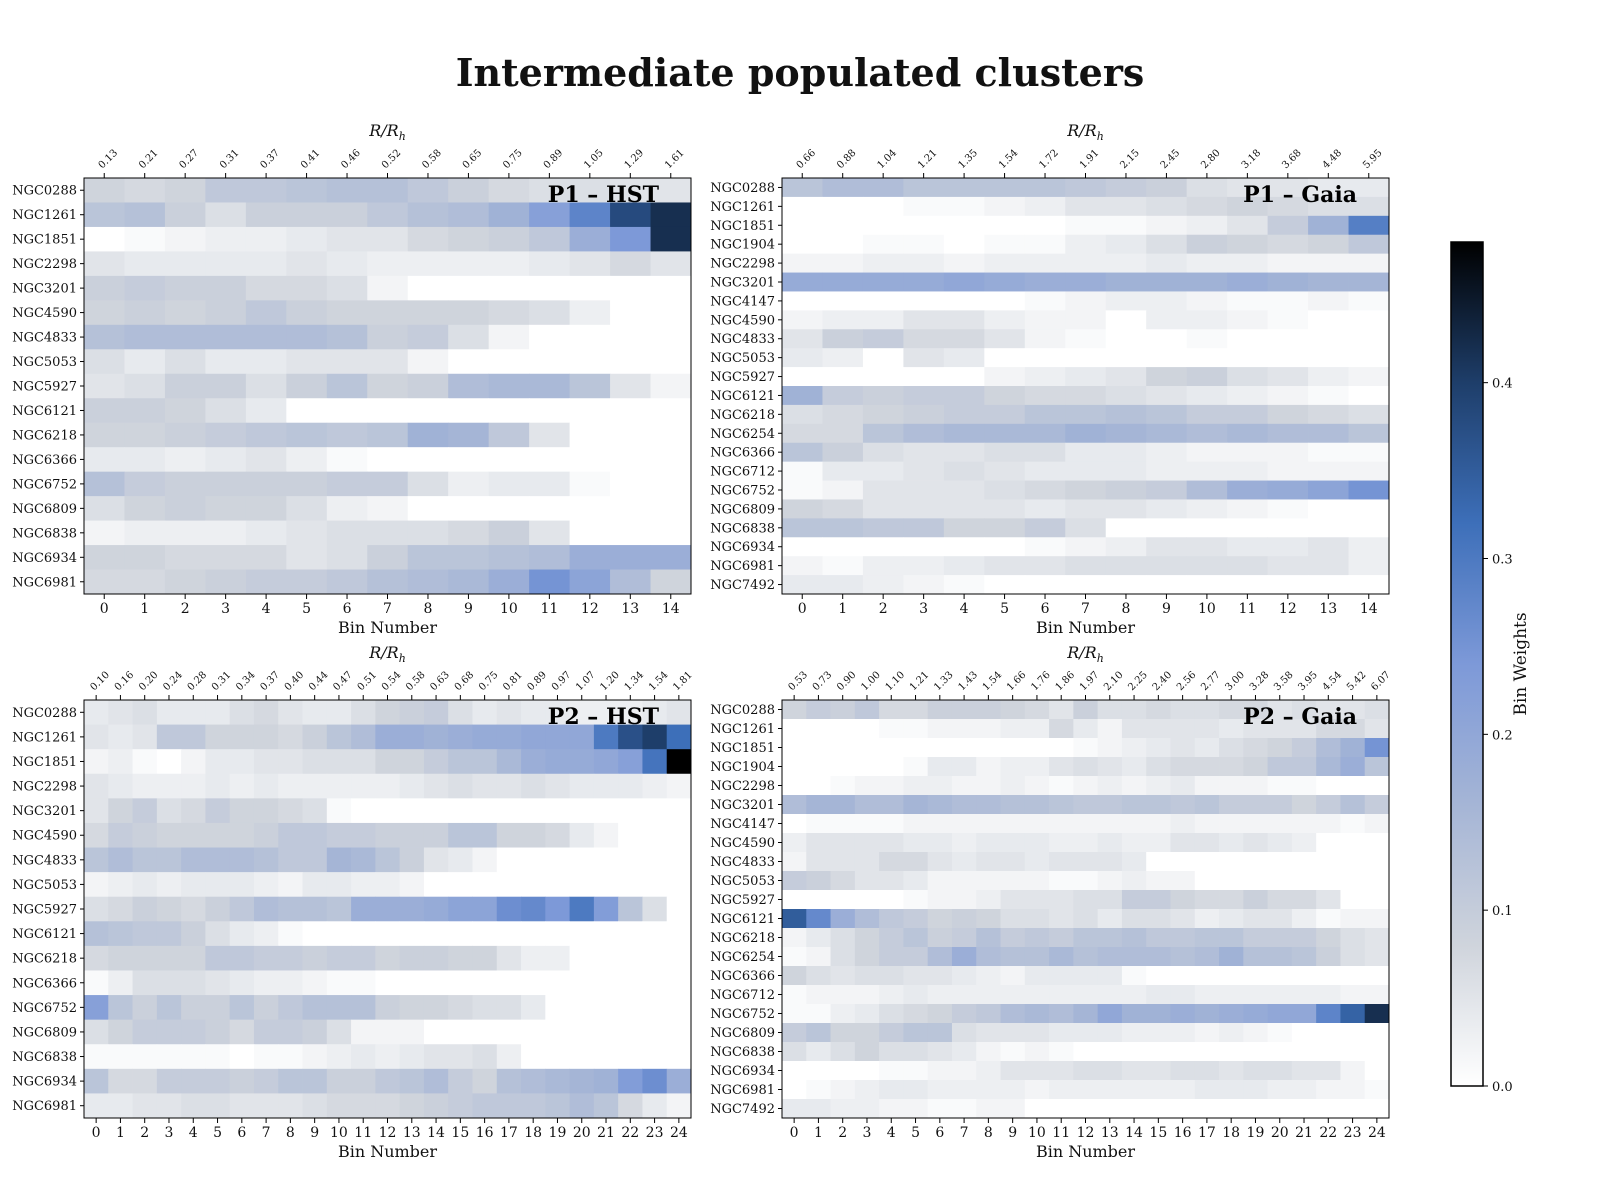 The height and width of the screenshot is (1200, 1600). What do you see at coordinates (44, 411) in the screenshot?
I see `row-label: NGC6121` at bounding box center [44, 411].